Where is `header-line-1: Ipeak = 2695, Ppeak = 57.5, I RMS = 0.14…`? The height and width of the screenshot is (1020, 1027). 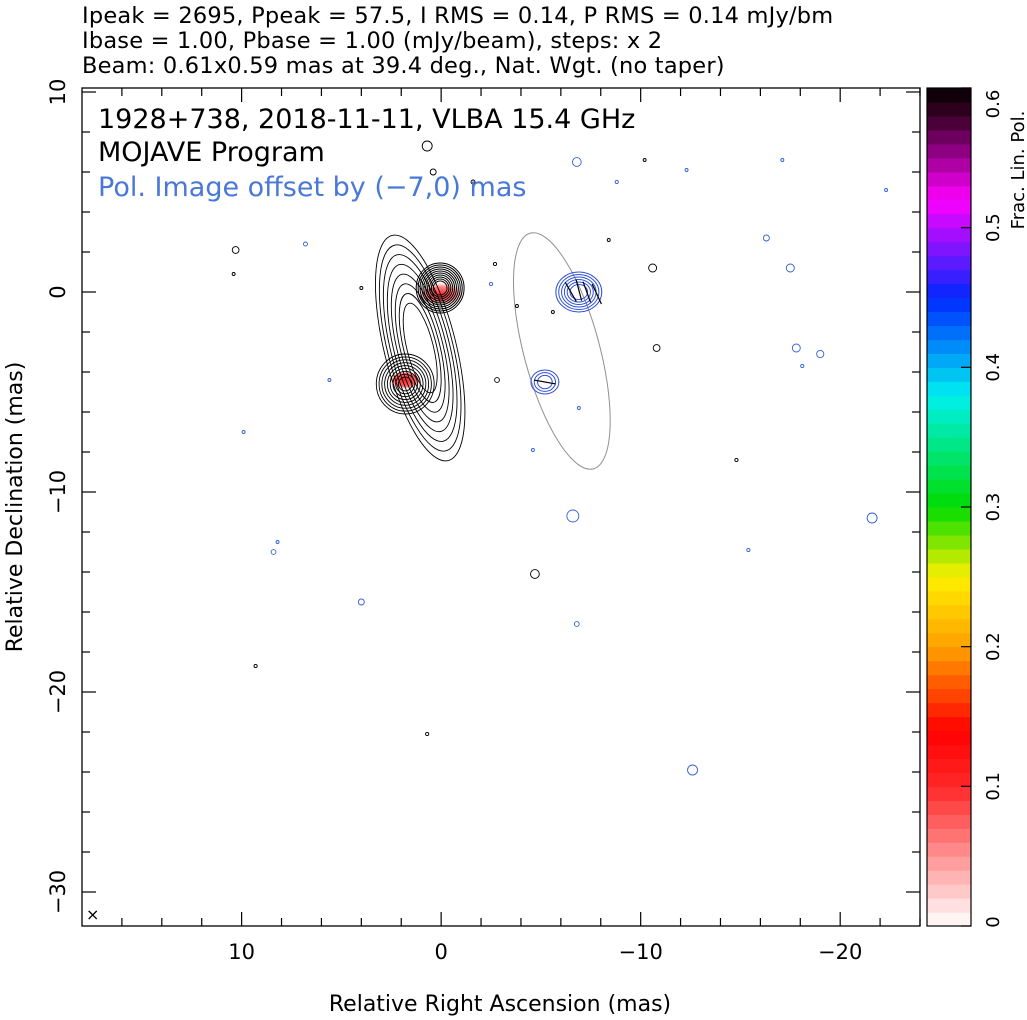 header-line-1: Ipeak = 2695, Ppeak = 57.5, I RMS = 0.14… is located at coordinates (458, 16).